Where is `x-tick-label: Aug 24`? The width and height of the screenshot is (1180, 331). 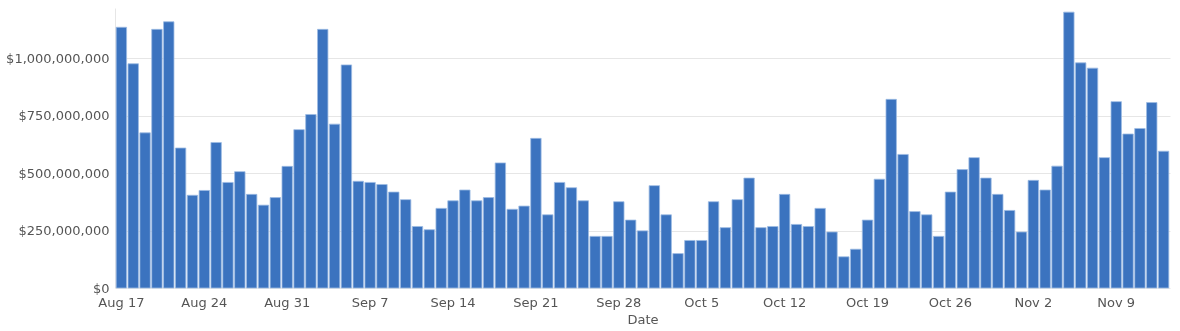
x-tick-label: Aug 24 is located at coordinates (204, 302).